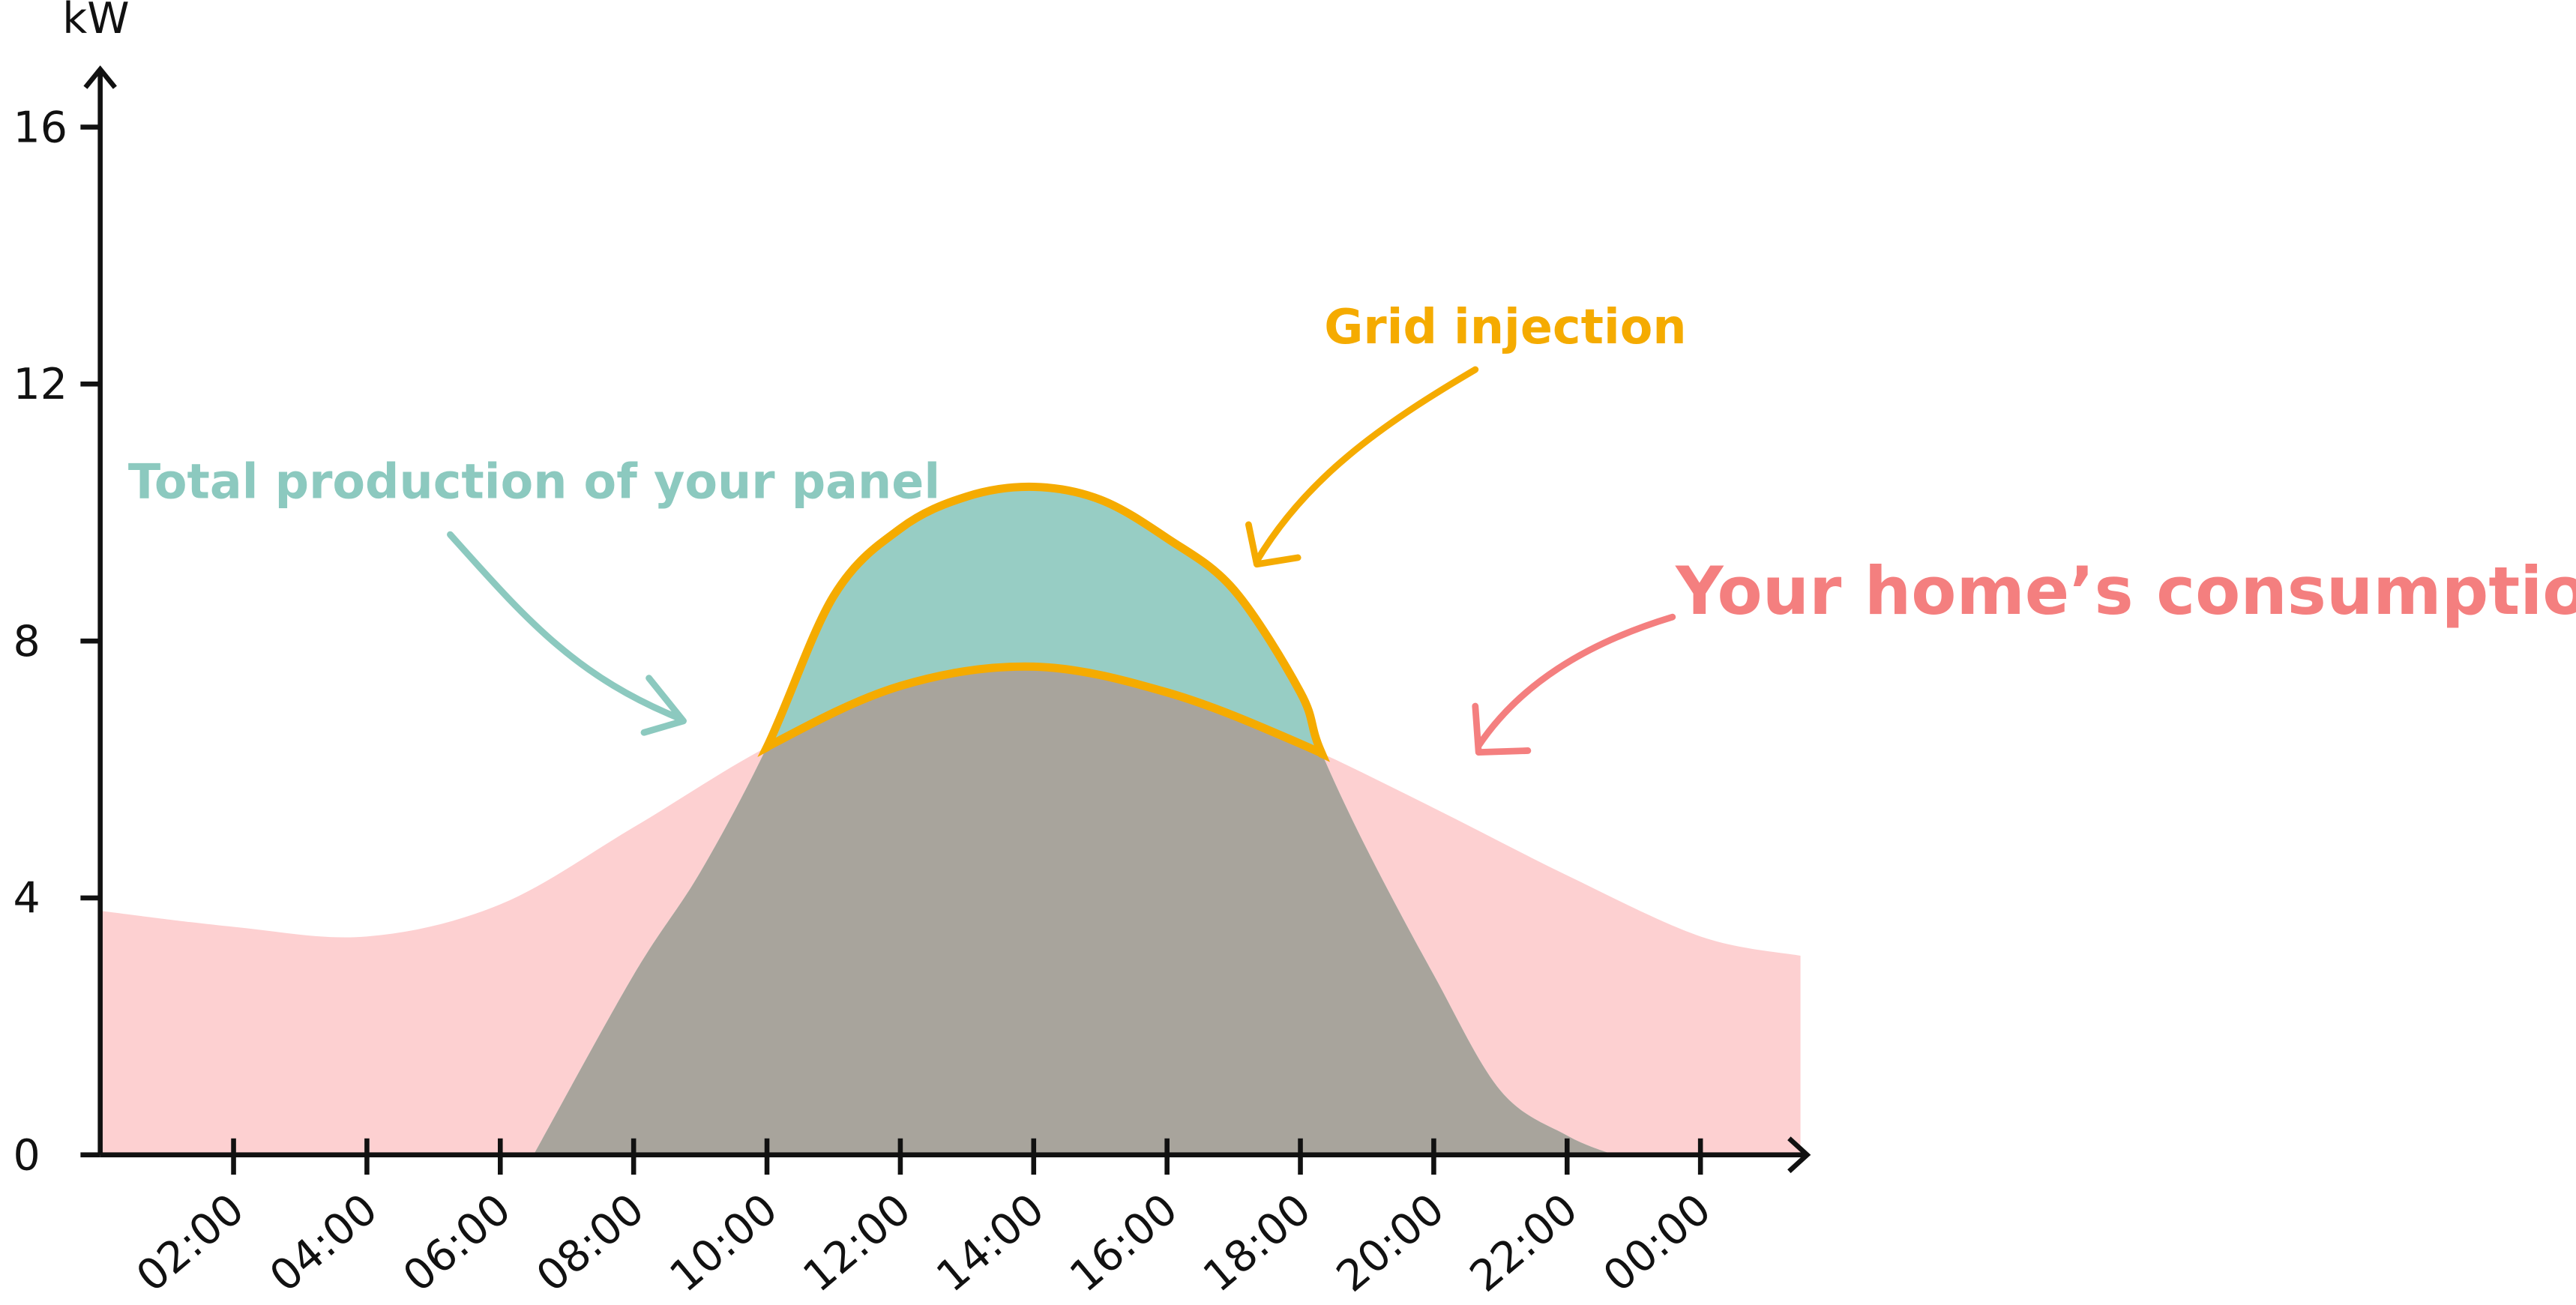  What do you see at coordinates (190, 1243) in the screenshot?
I see `x-tick-label: 02:00` at bounding box center [190, 1243].